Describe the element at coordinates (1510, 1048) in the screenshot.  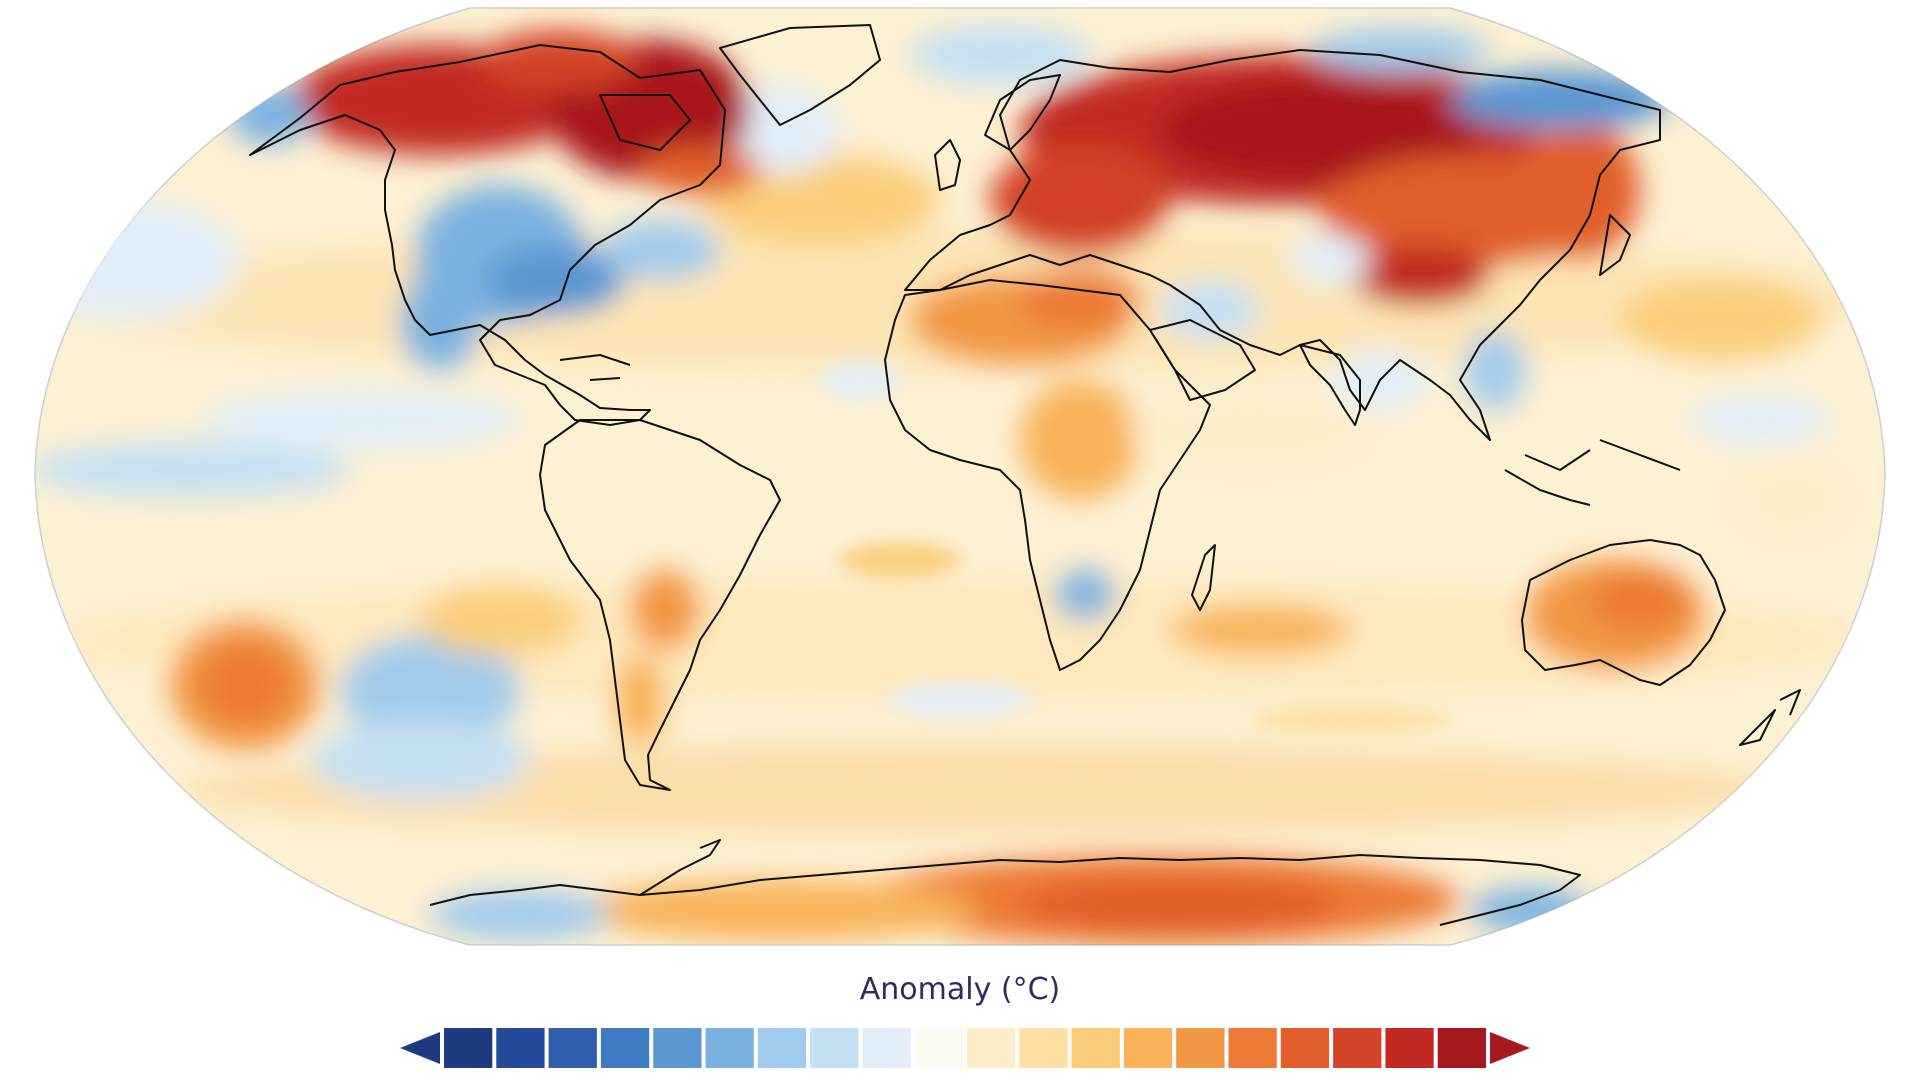
I see `colorbar-over-arrow` at that location.